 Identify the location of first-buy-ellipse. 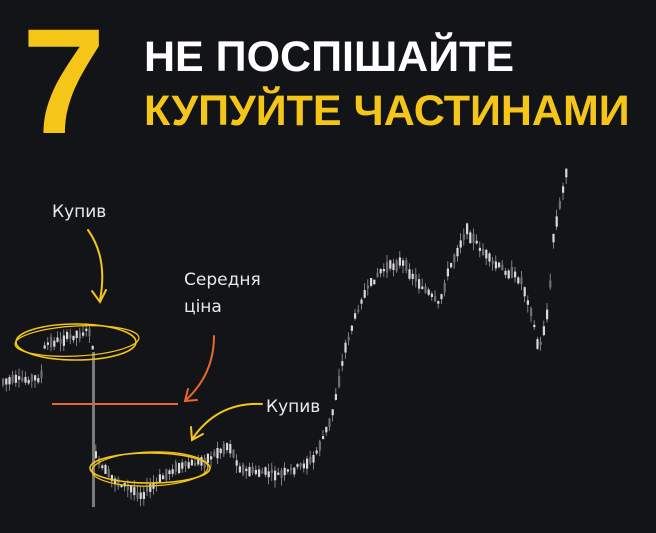
(76, 342).